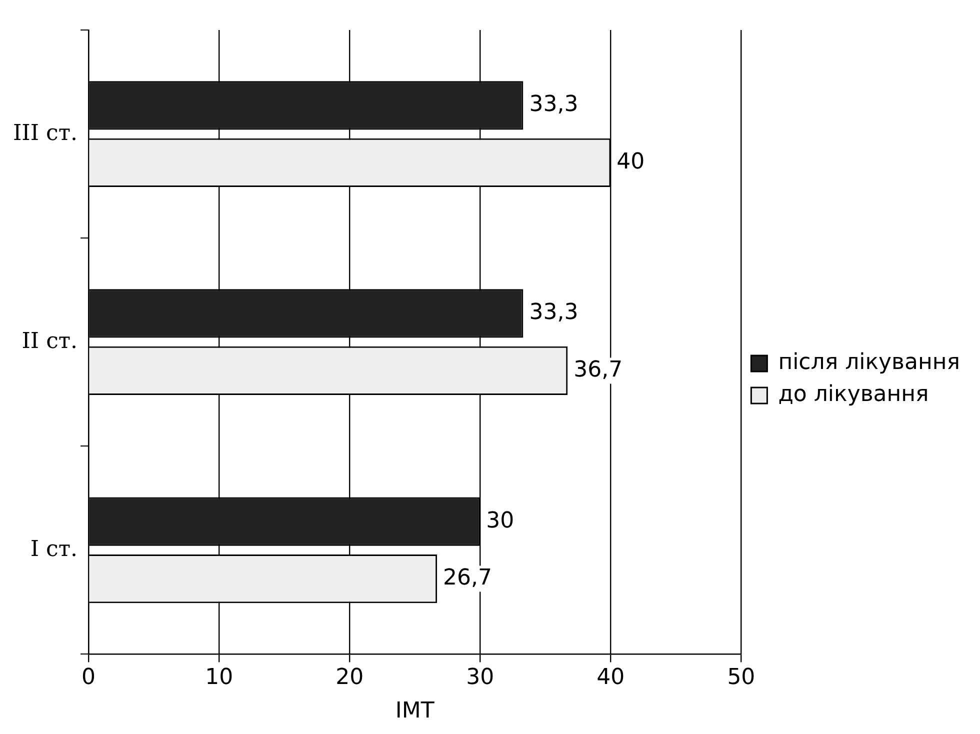 The height and width of the screenshot is (734, 980). I want to click on y-tick-label: III ст., so click(45, 133).